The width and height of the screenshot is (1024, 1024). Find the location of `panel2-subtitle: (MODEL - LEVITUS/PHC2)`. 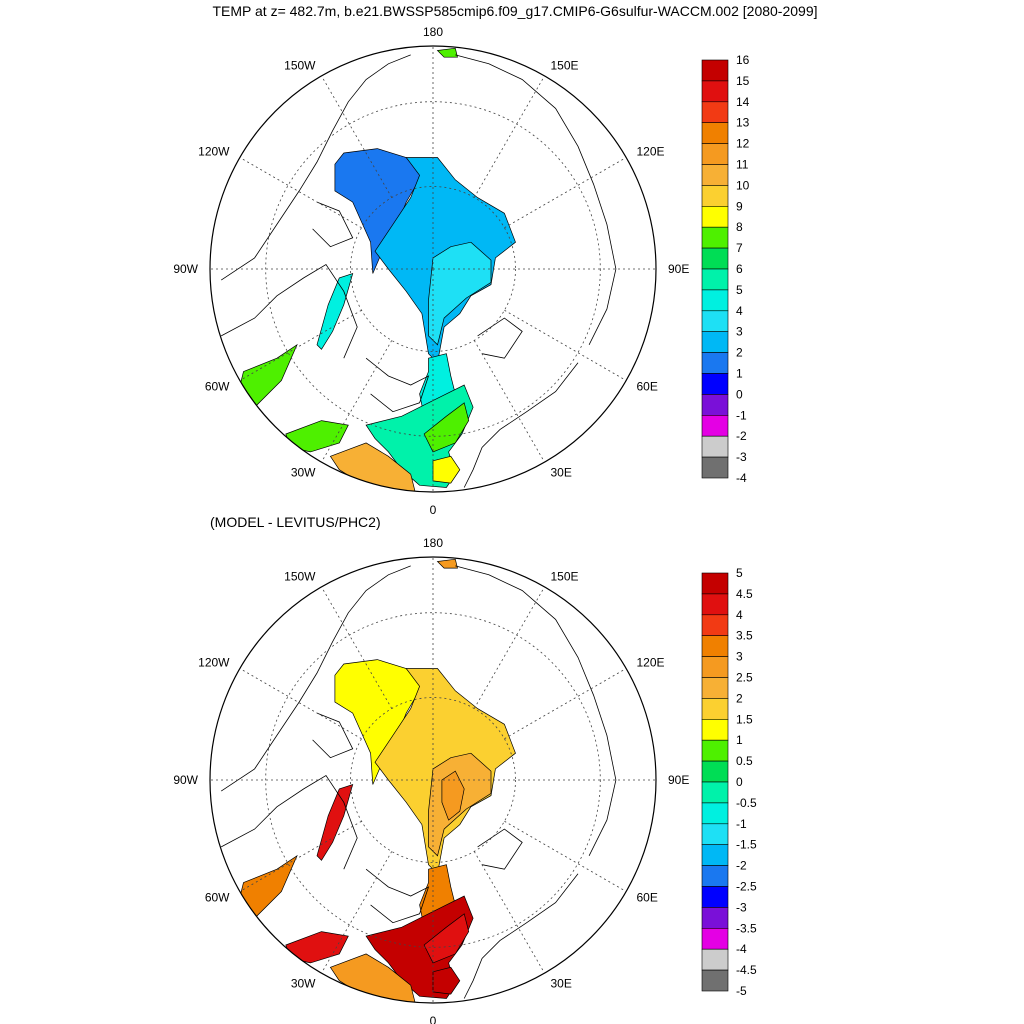

panel2-subtitle: (MODEL - LEVITUS/PHC2) is located at coordinates (295, 522).